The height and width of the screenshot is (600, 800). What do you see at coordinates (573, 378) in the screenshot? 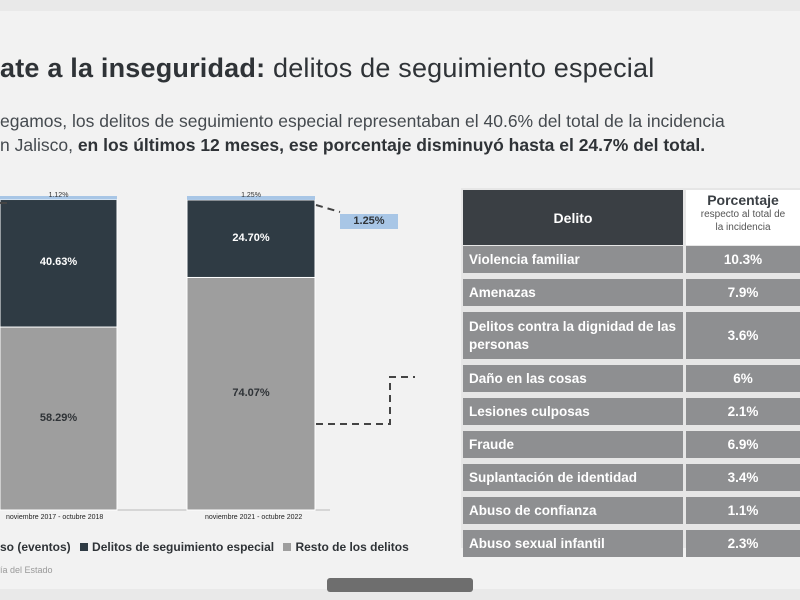
I see `cell-delito: Daño en las cosas` at bounding box center [573, 378].